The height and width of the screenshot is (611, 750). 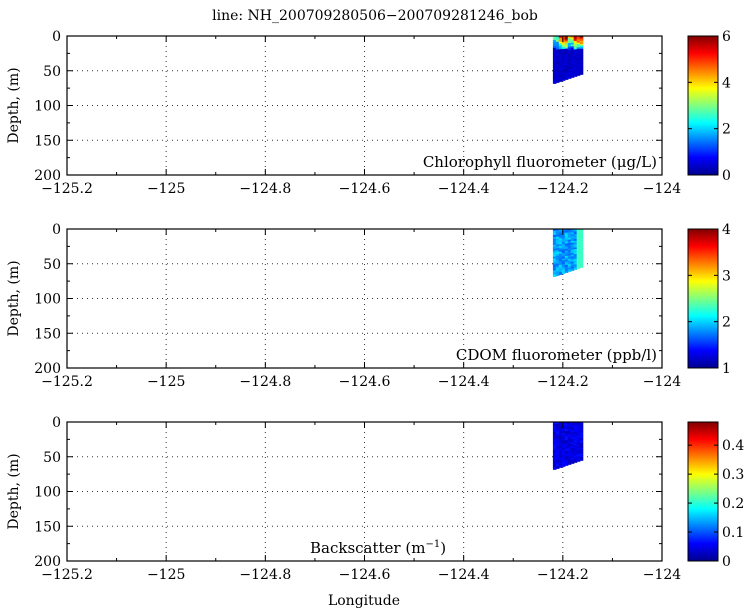 What do you see at coordinates (378, 548) in the screenshot?
I see `variable-label: Backscatter (m−1)` at bounding box center [378, 548].